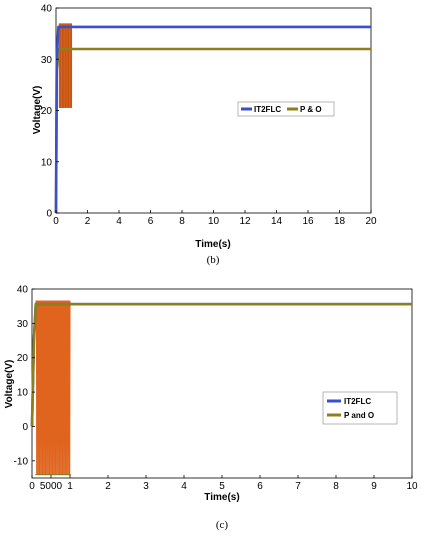  What do you see at coordinates (277, 221) in the screenshot?
I see `x-tick-label: 14` at bounding box center [277, 221].